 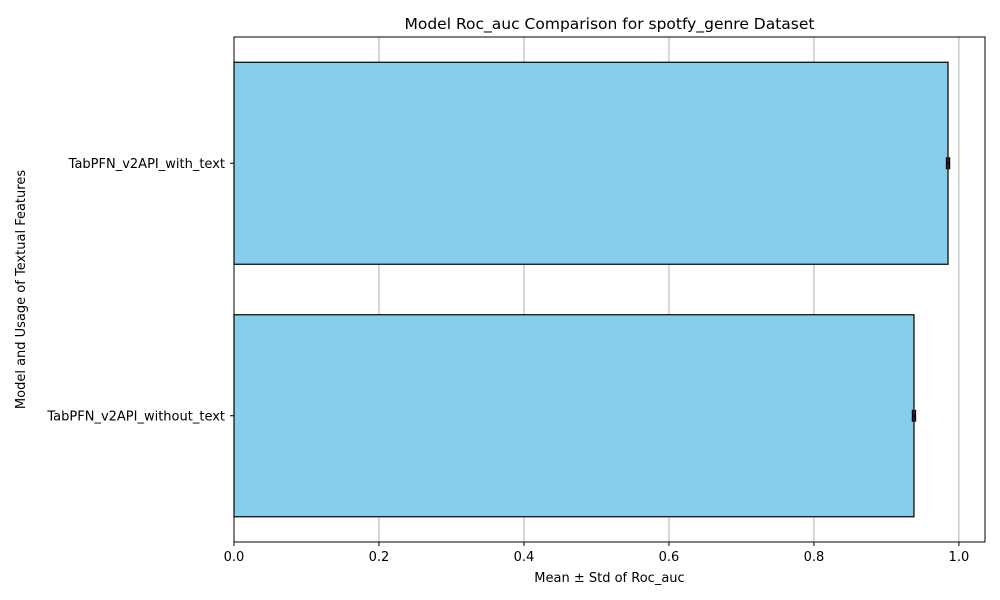 I want to click on x-tick-label: 0.6, so click(x=669, y=557).